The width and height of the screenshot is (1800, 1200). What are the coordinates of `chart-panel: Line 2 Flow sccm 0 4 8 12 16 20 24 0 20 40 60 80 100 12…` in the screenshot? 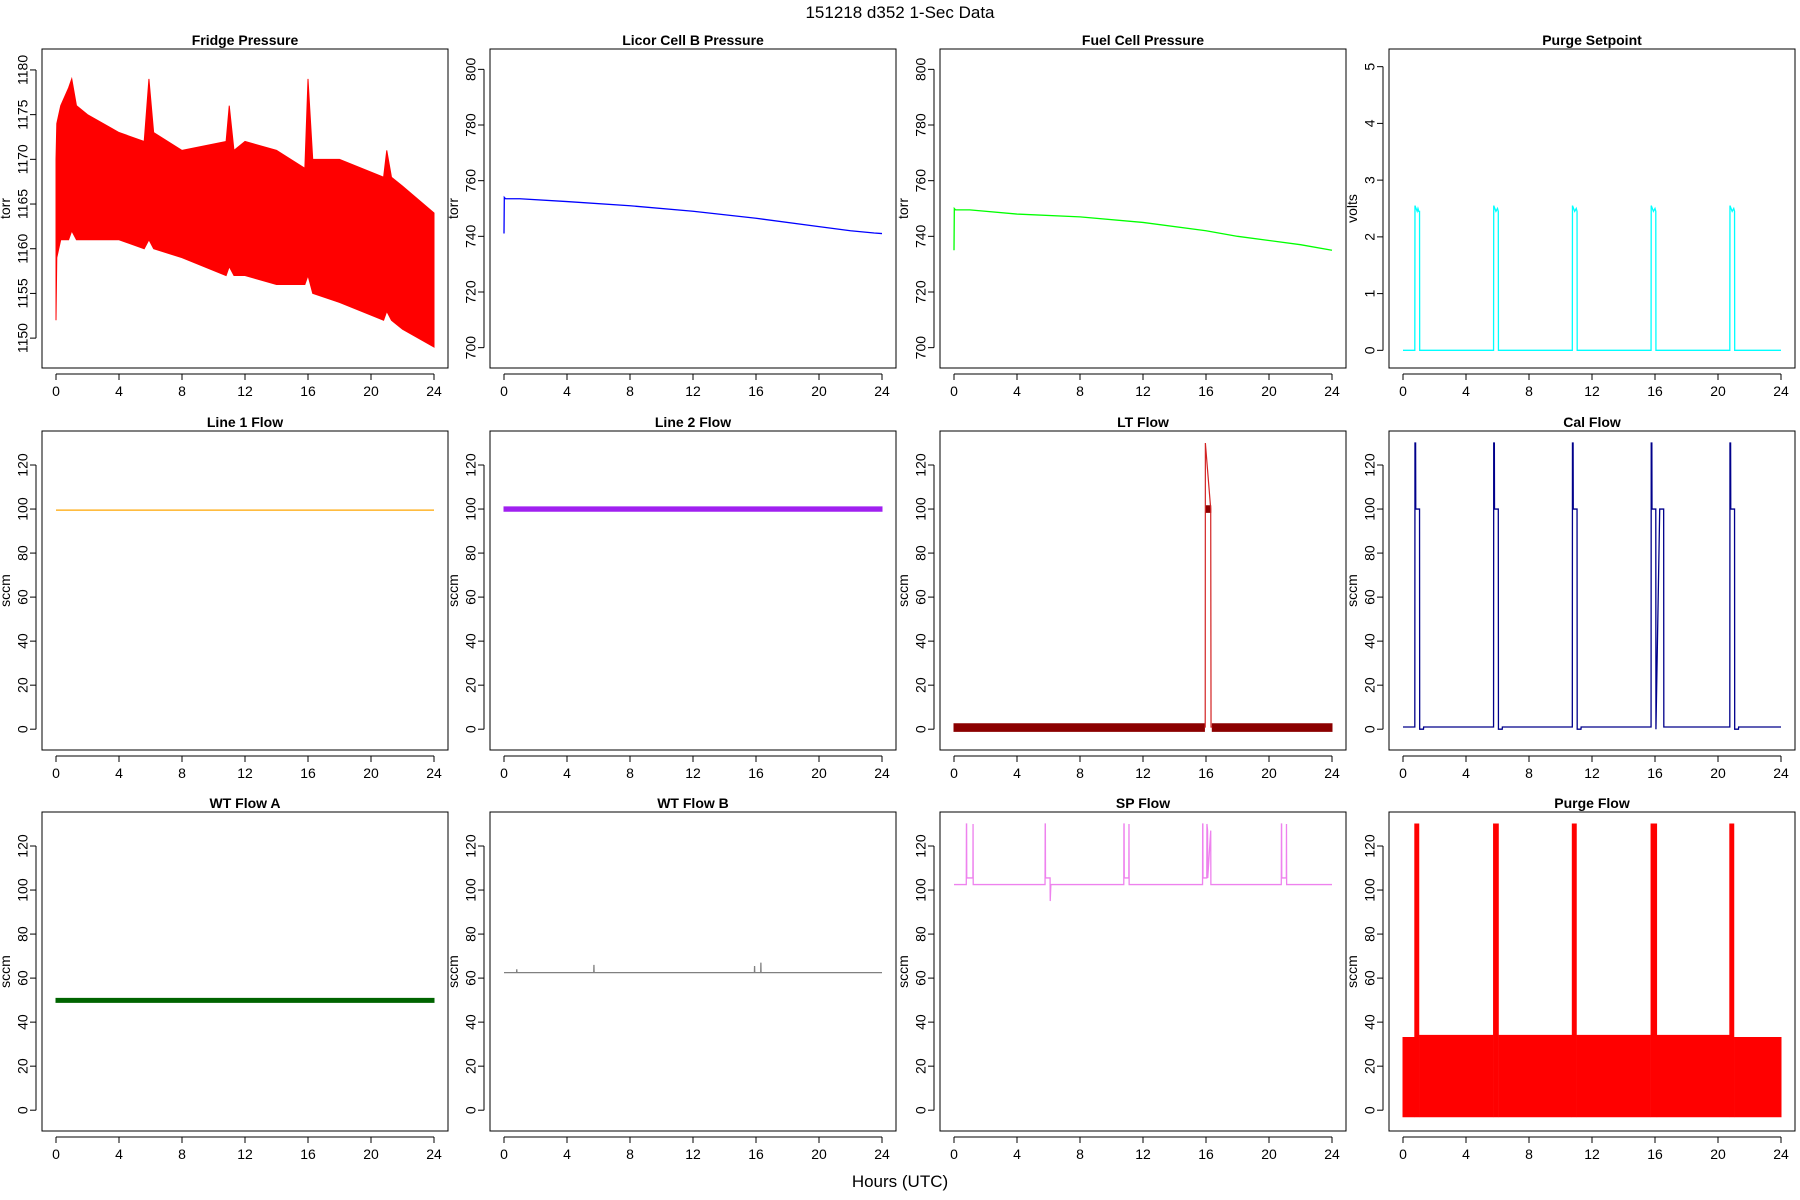 It's located at (671, 597).